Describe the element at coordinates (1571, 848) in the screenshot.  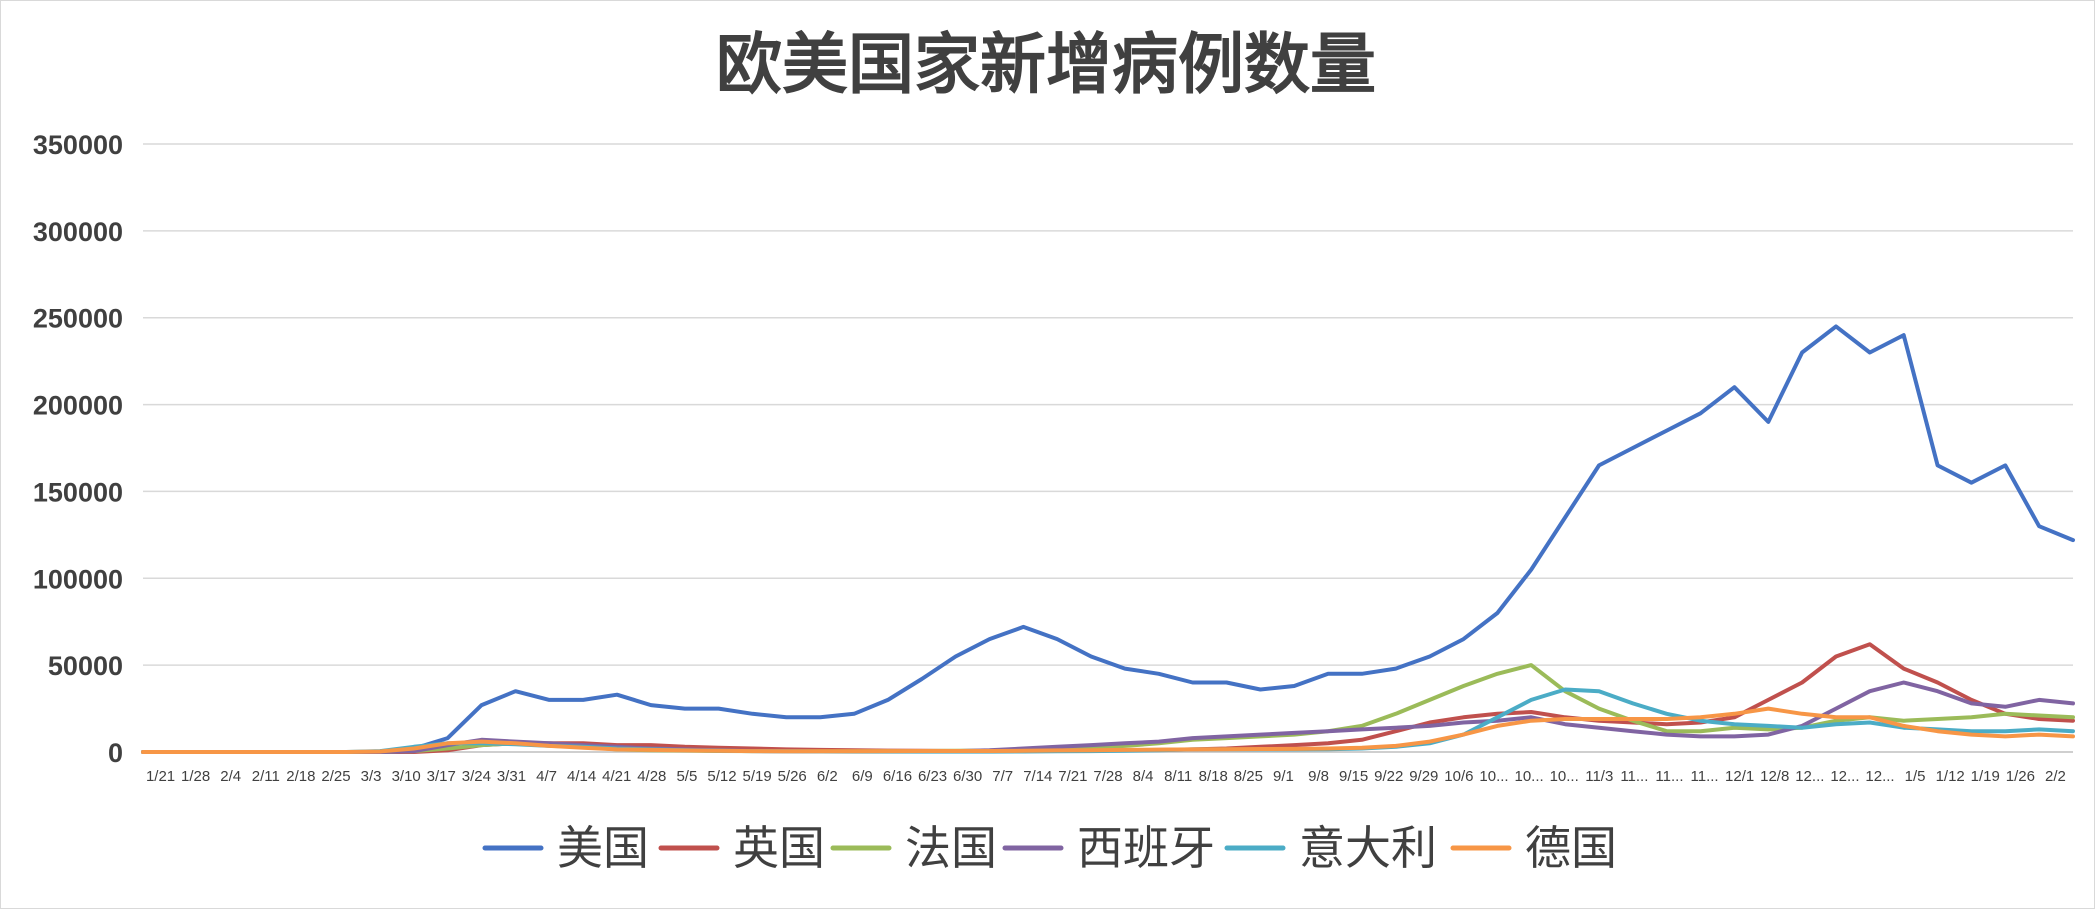
I see `legend-label: 德国` at that location.